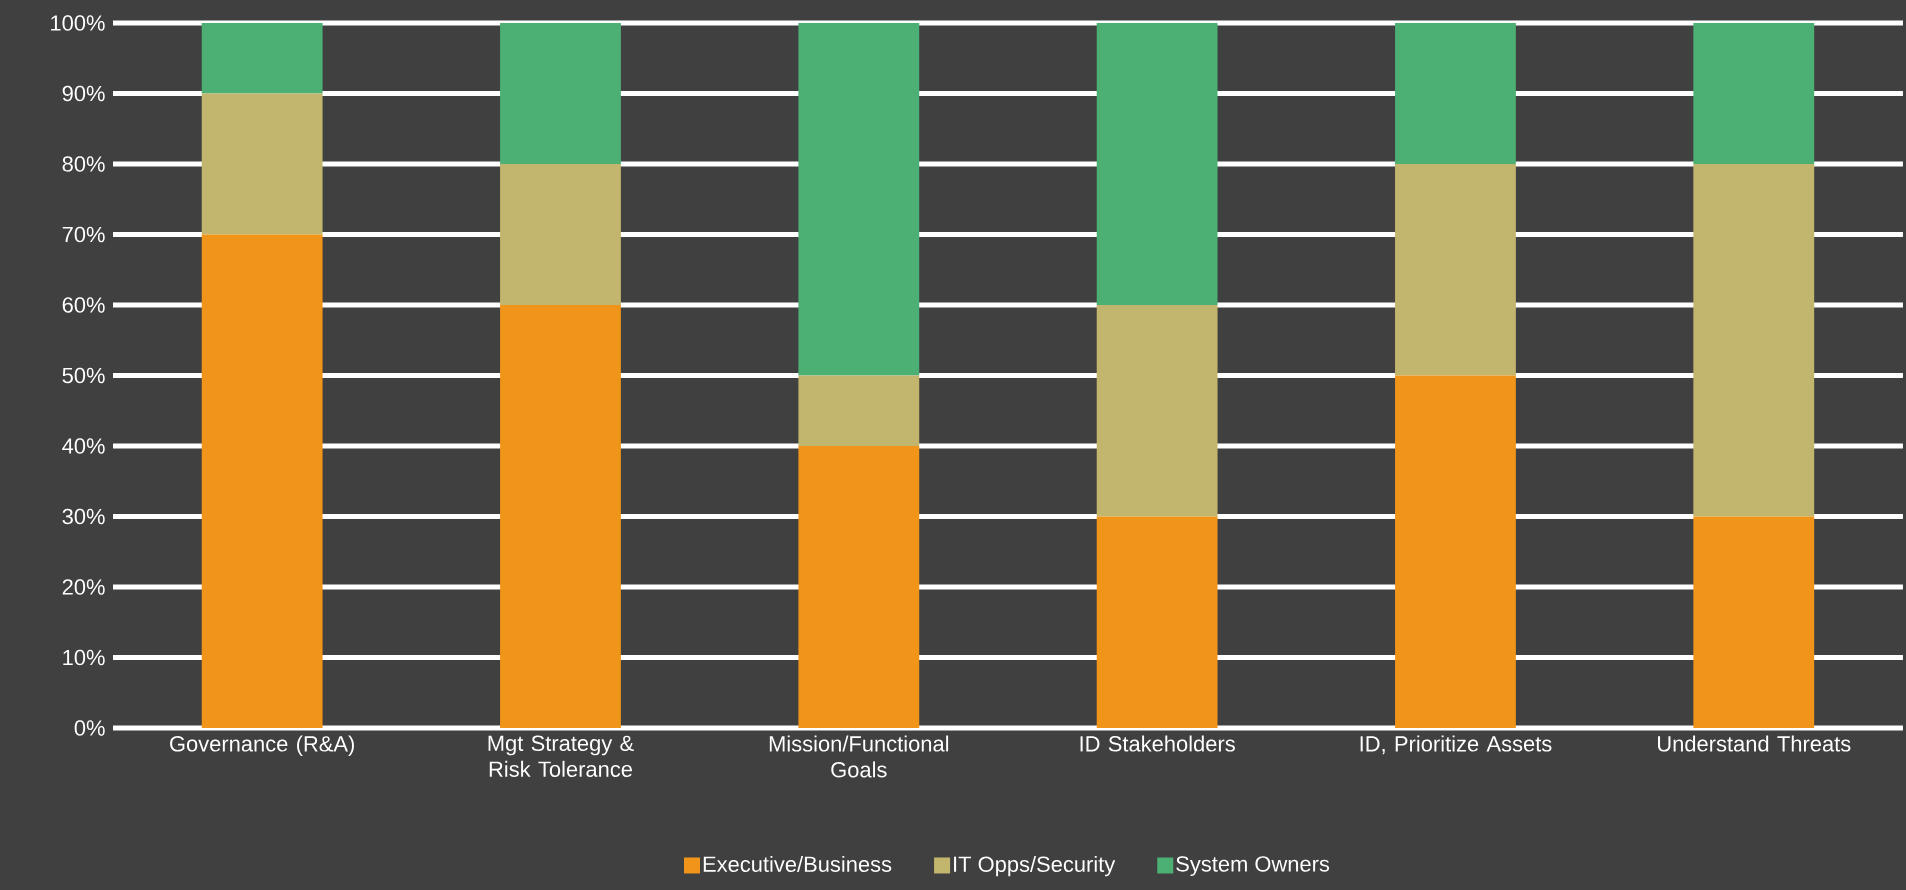 The image size is (1906, 890). I want to click on y-tick-label: 0%, so click(89, 728).